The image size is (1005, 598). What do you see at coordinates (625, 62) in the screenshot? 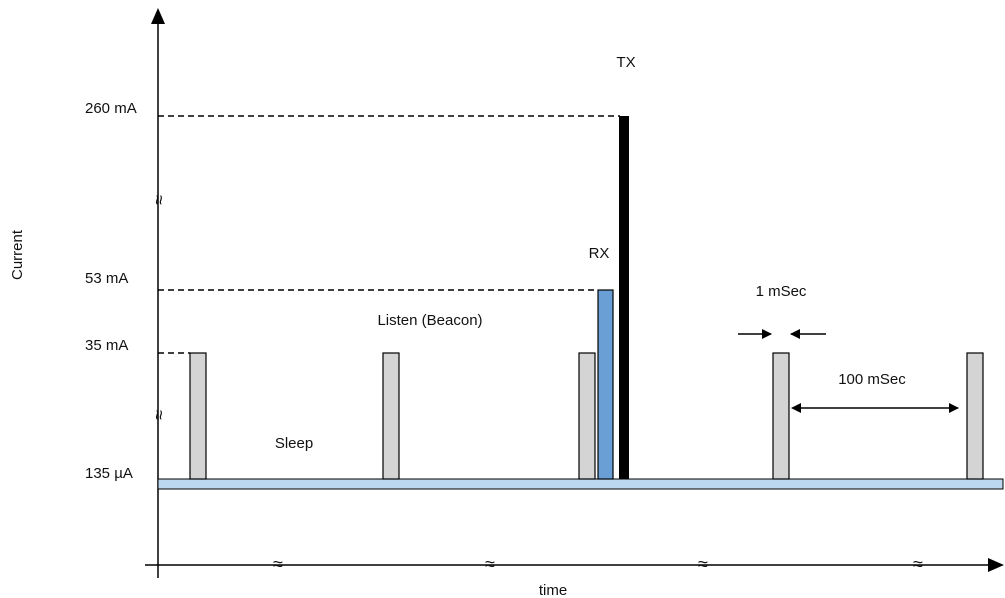
I see `tx-label: TX` at bounding box center [625, 62].